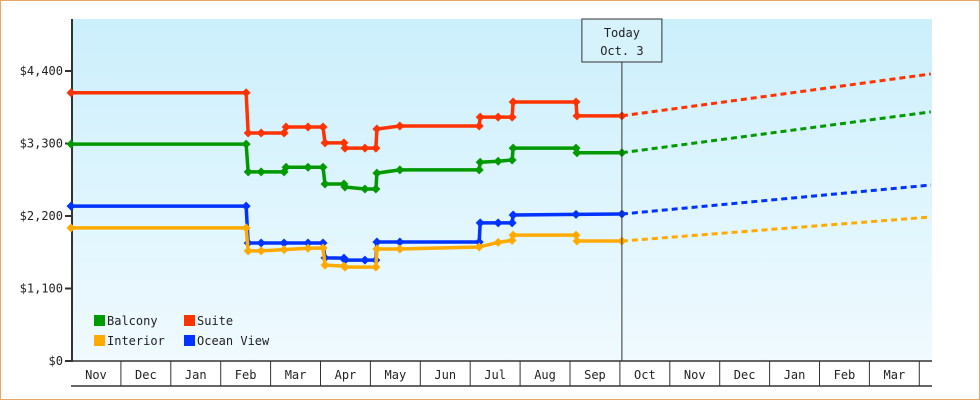 The width and height of the screenshot is (980, 400). I want to click on month-label: Feb, so click(246, 375).